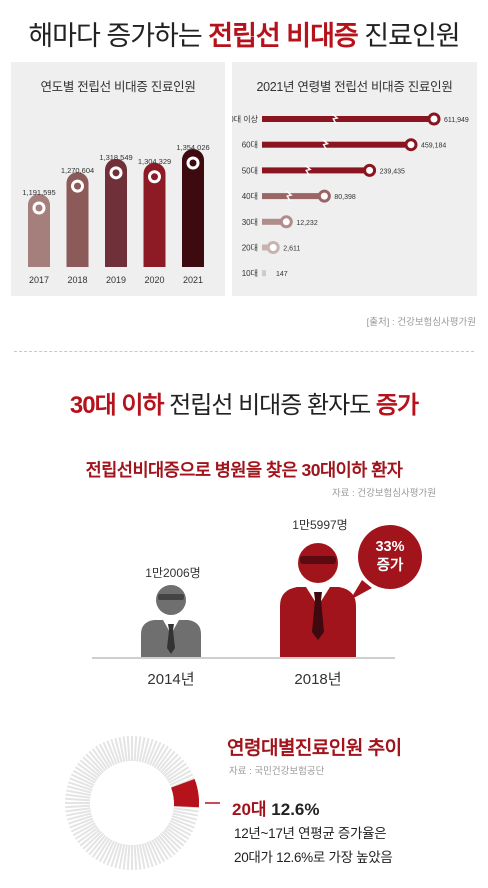  Describe the element at coordinates (154, 280) in the screenshot. I see `year-category-label: 2020` at that location.